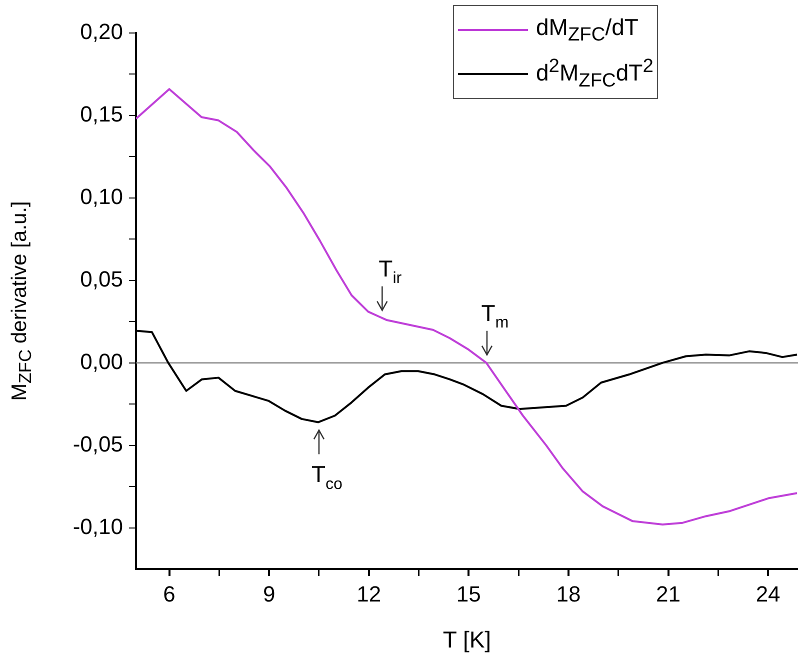 The height and width of the screenshot is (662, 798). What do you see at coordinates (587, 30) in the screenshot?
I see `legend-label: dM$_{ZFC}$/dT` at bounding box center [587, 30].